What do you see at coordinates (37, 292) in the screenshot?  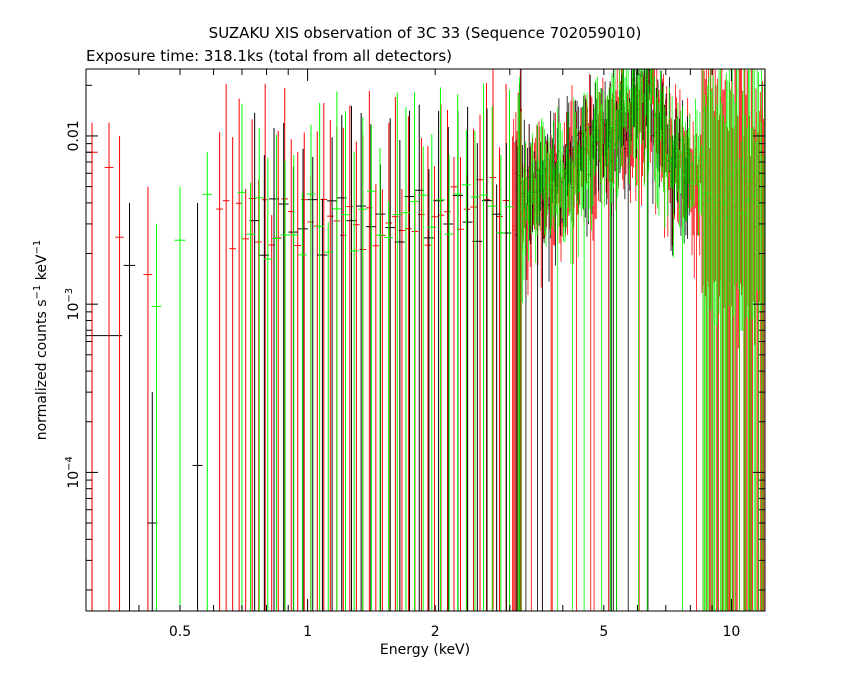 I see `y-axis-label-exp1: −1` at bounding box center [37, 292].